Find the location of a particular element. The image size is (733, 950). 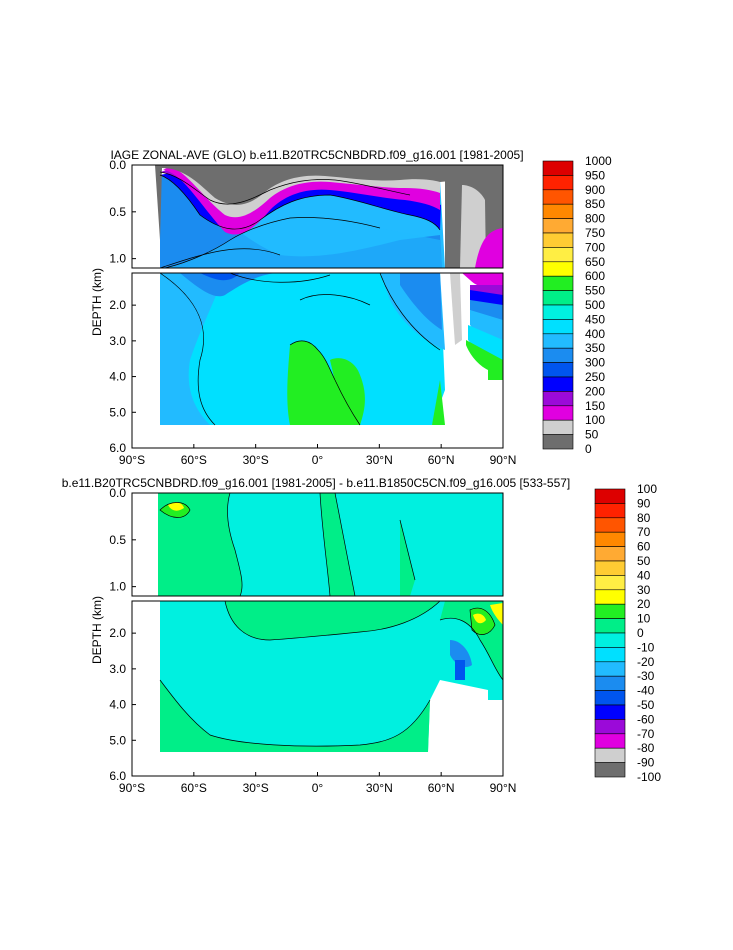

colorbar-label: 300 is located at coordinates (595, 363).